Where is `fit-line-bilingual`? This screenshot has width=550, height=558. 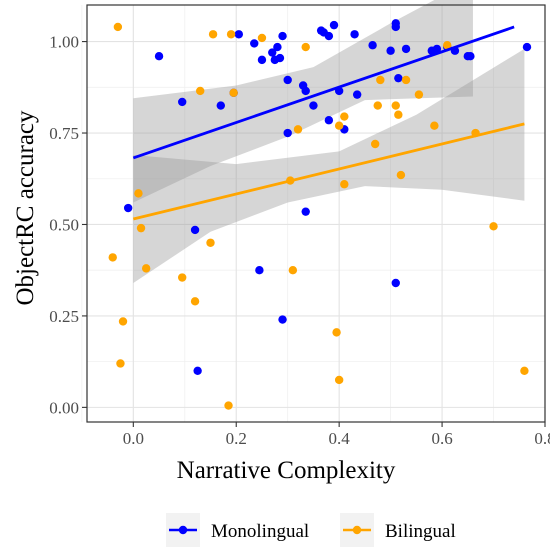 fit-line-bilingual is located at coordinates (328, 171).